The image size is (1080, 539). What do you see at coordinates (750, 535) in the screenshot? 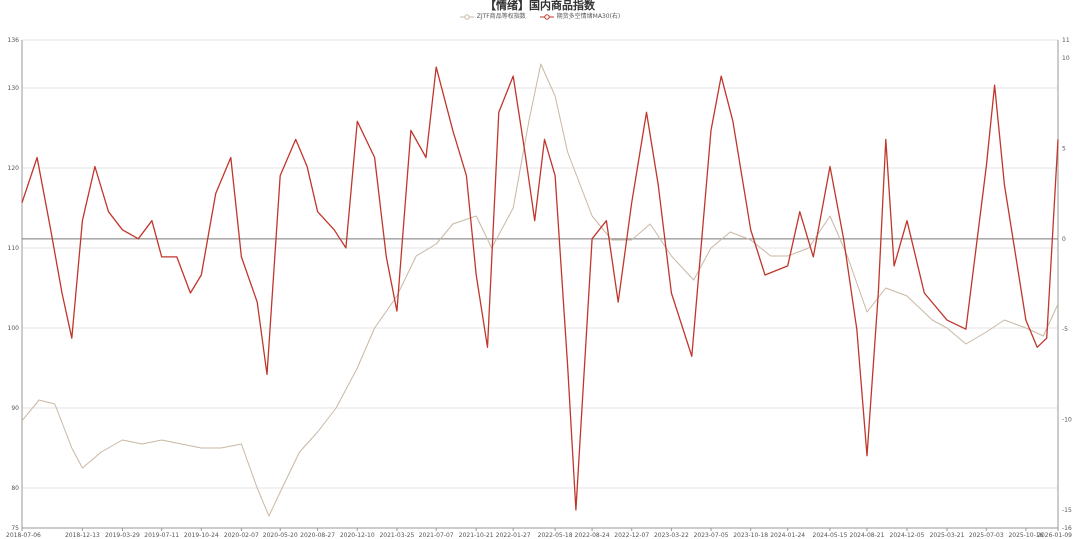
I see `x-tick-label: 2023-10-18` at bounding box center [750, 535].